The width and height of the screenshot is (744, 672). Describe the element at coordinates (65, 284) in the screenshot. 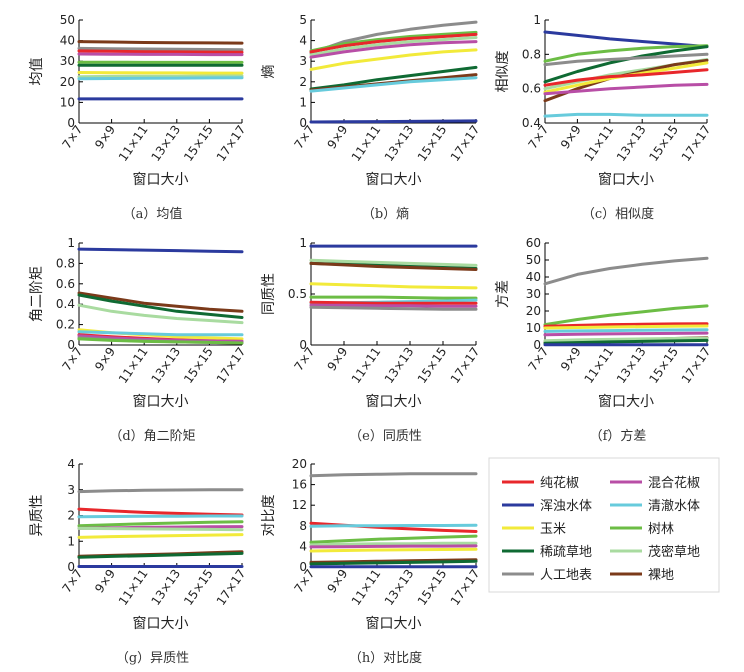

I see `y-tick-label: 0.6` at that location.